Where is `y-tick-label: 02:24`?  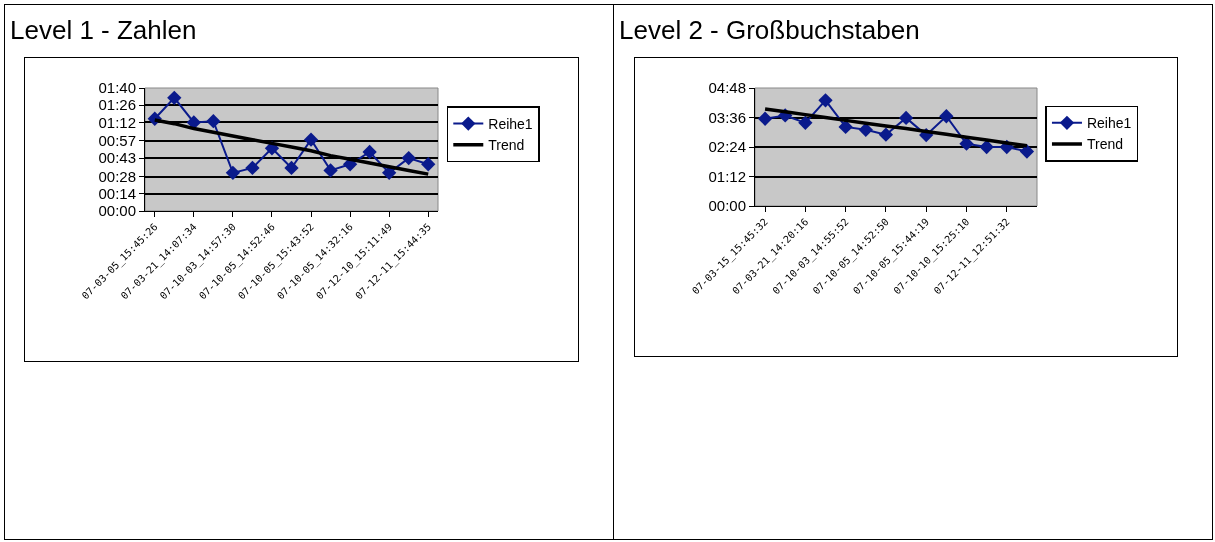 y-tick-label: 02:24 is located at coordinates (727, 147).